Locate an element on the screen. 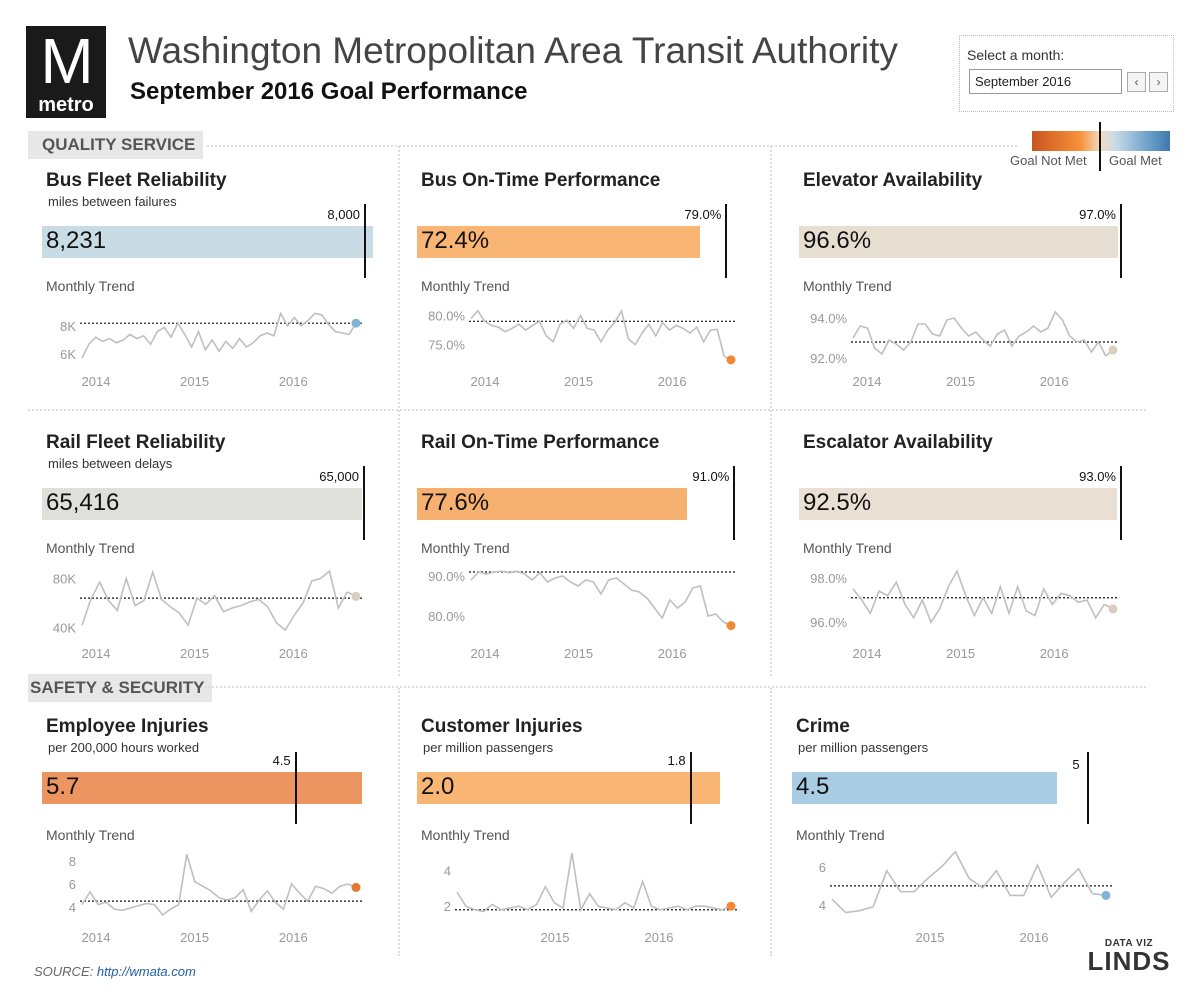 The width and height of the screenshot is (1200, 1000). trend-chart: 75.0% 80.0% 2014 2015 2016 is located at coordinates (582, 349).